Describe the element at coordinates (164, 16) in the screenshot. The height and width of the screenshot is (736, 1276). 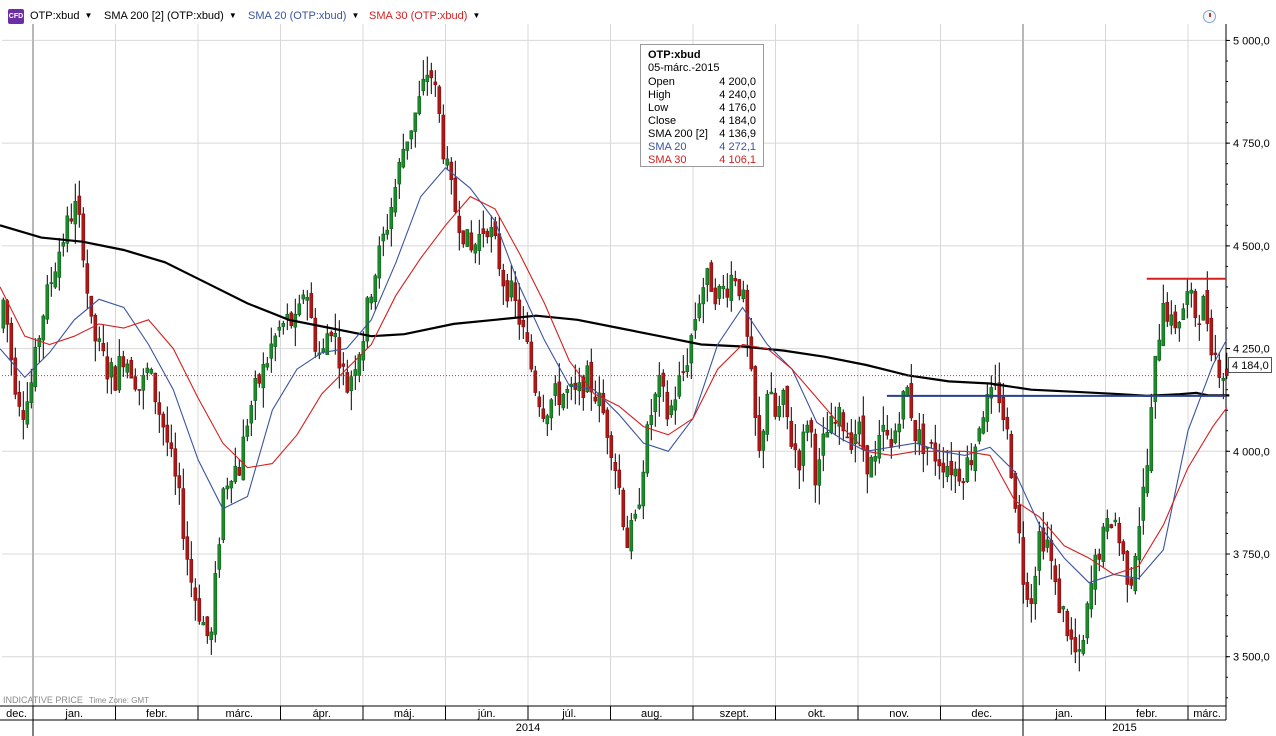
I see `legend-sma200-label: SMA 200 [2] (OTP:xbud)` at that location.